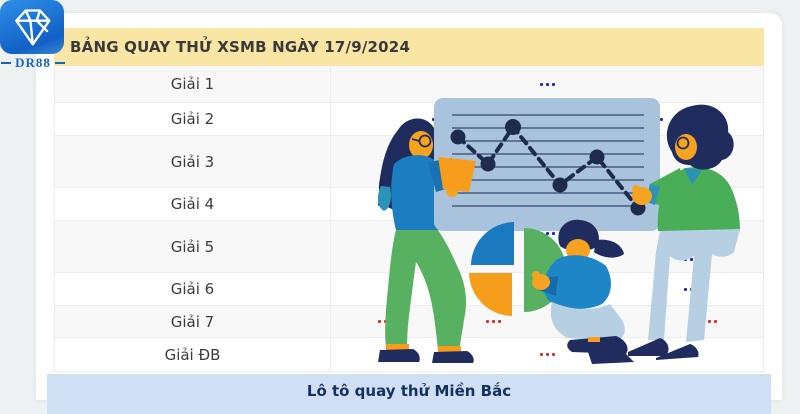 The width and height of the screenshot is (800, 414). What do you see at coordinates (193, 84) in the screenshot?
I see `prize-label: Giải 1` at bounding box center [193, 84].